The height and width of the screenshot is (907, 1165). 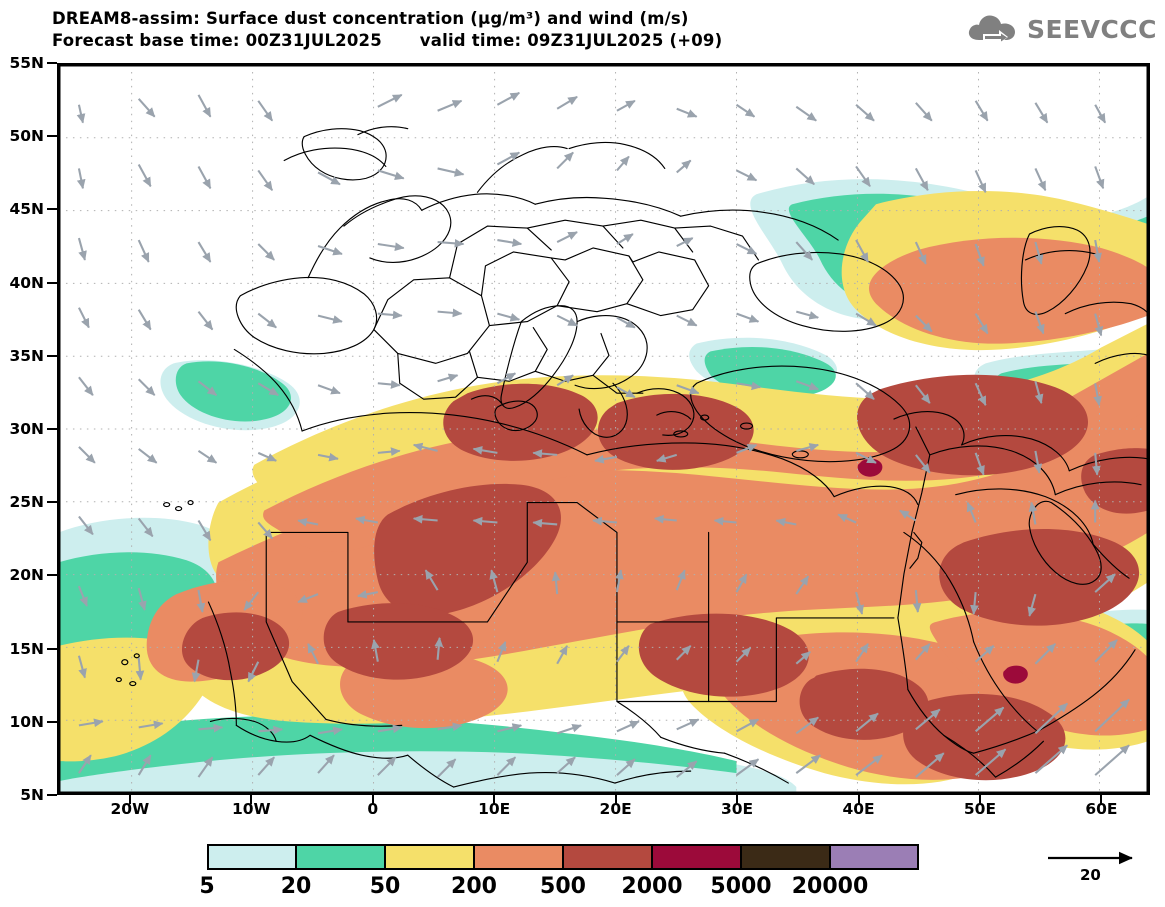 I want to click on latitude-tick-label: 20N, so click(x=26, y=575).